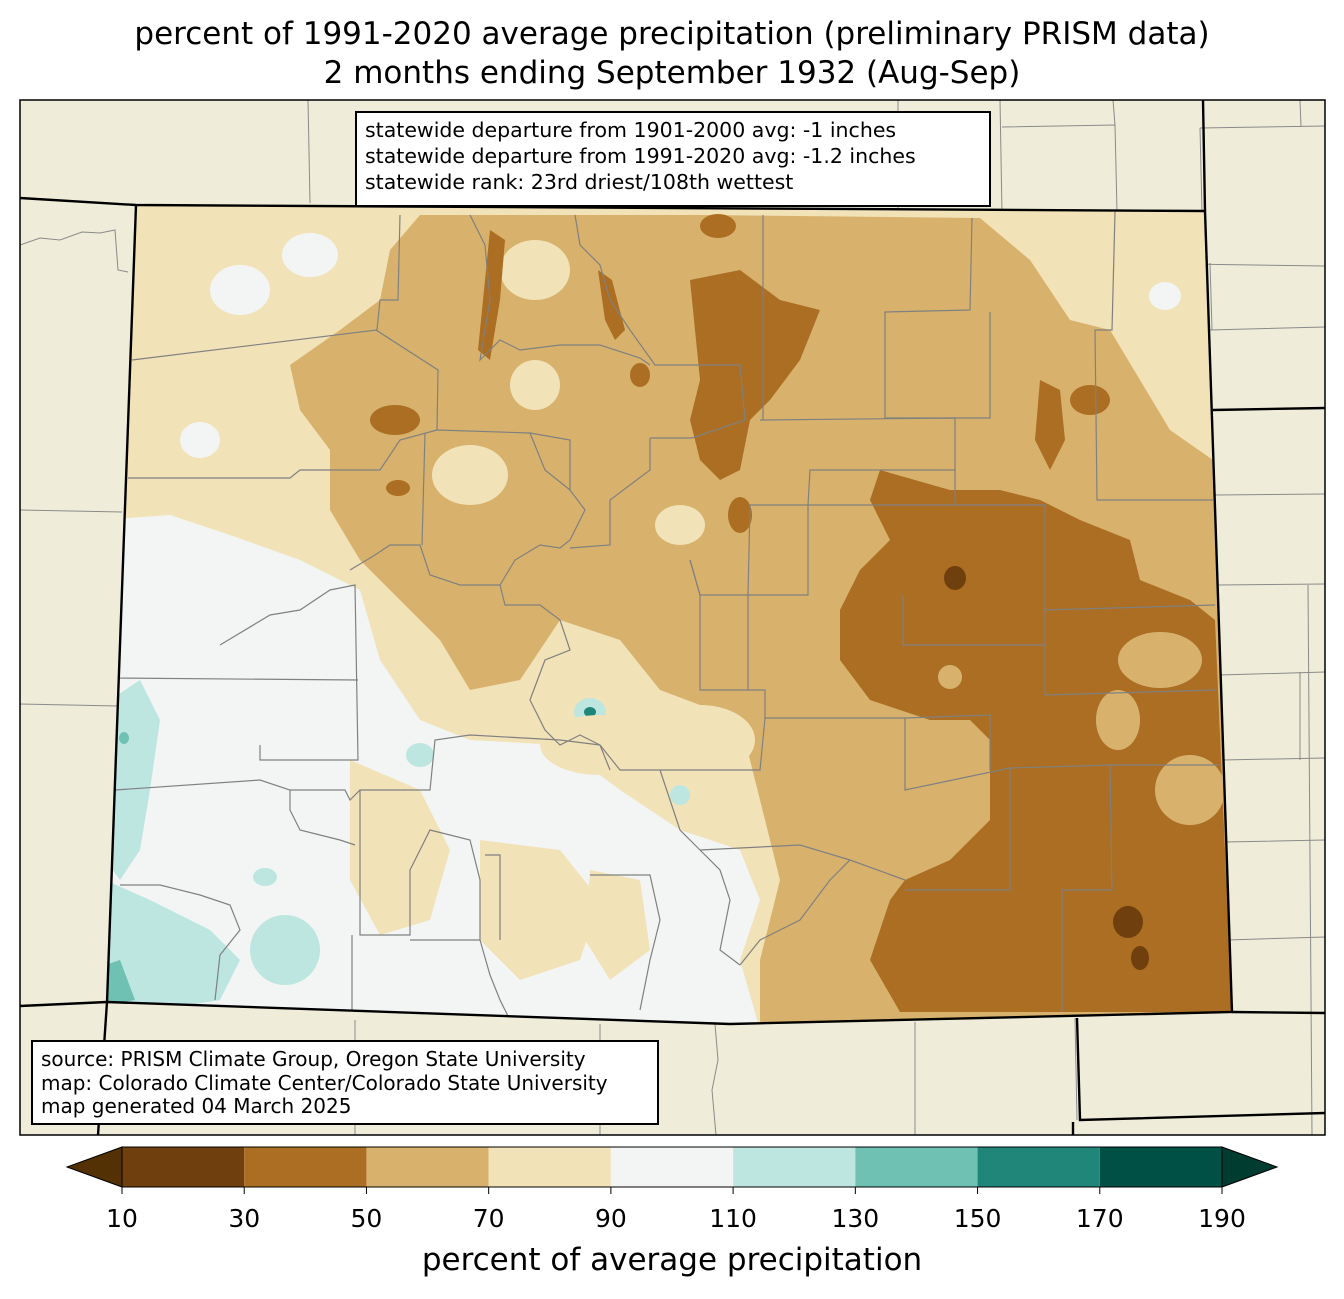  What do you see at coordinates (244, 1218) in the screenshot?
I see `colorbar-tick-label: 30` at bounding box center [244, 1218].